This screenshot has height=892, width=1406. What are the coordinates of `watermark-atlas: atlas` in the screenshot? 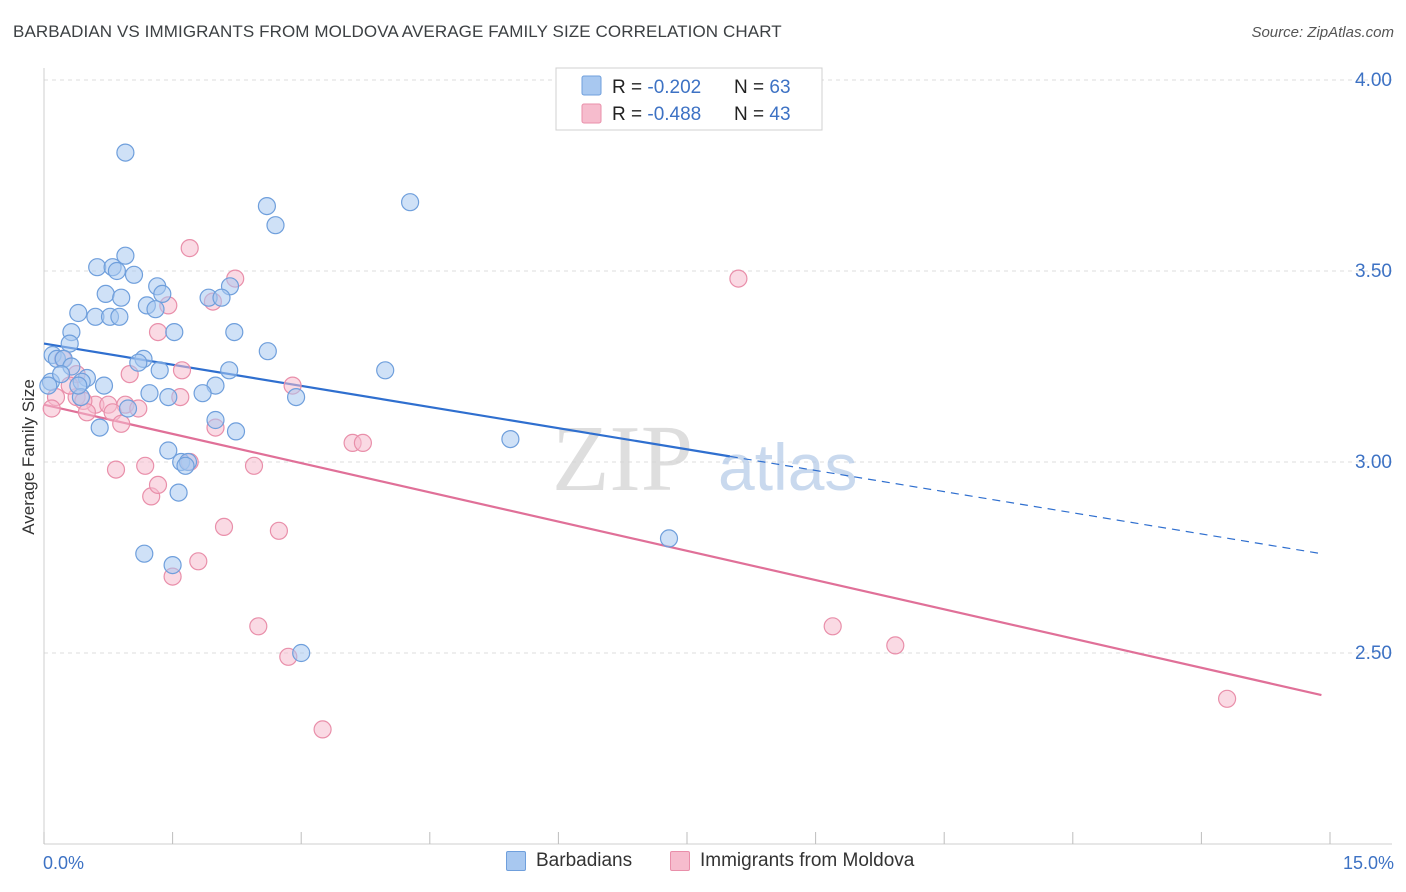 It's located at (787, 467).